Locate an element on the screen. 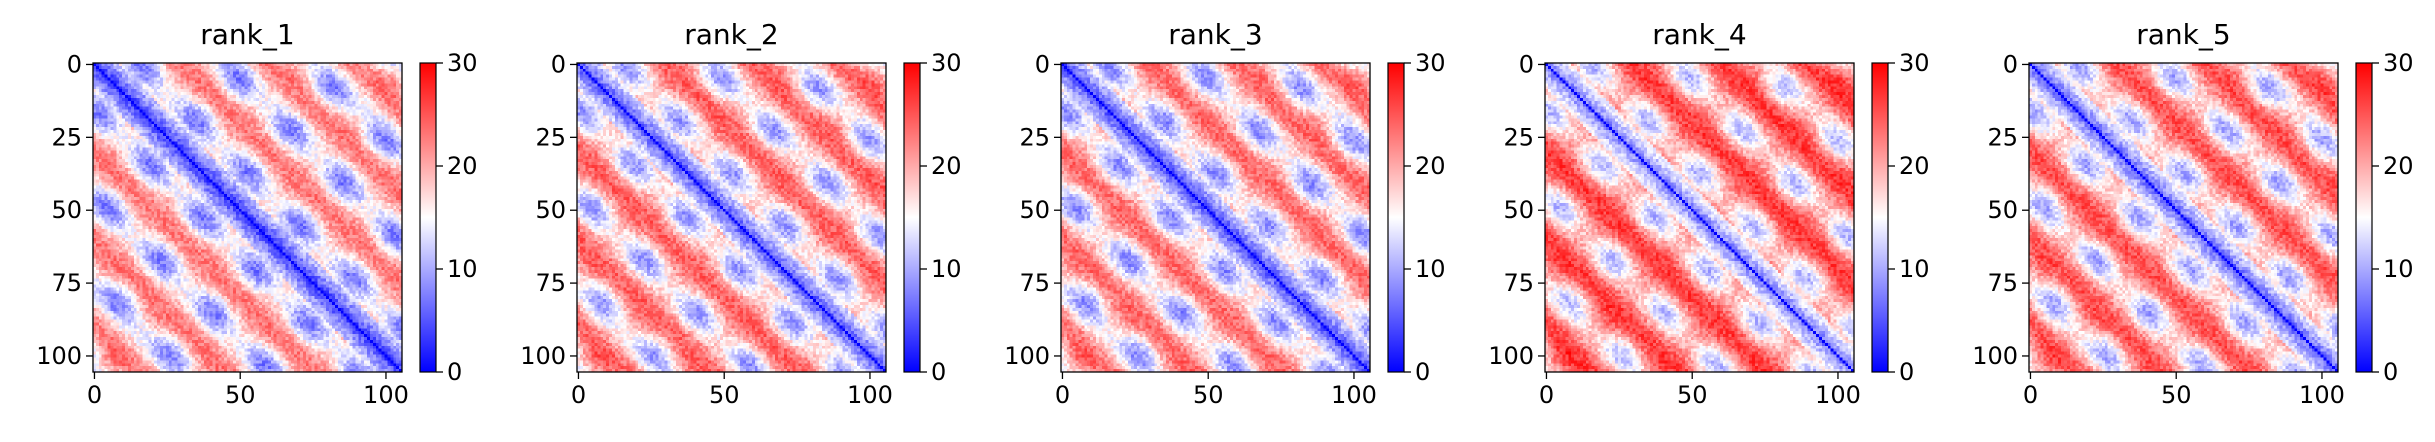  chart-title: rank_5 is located at coordinates (2183, 34).